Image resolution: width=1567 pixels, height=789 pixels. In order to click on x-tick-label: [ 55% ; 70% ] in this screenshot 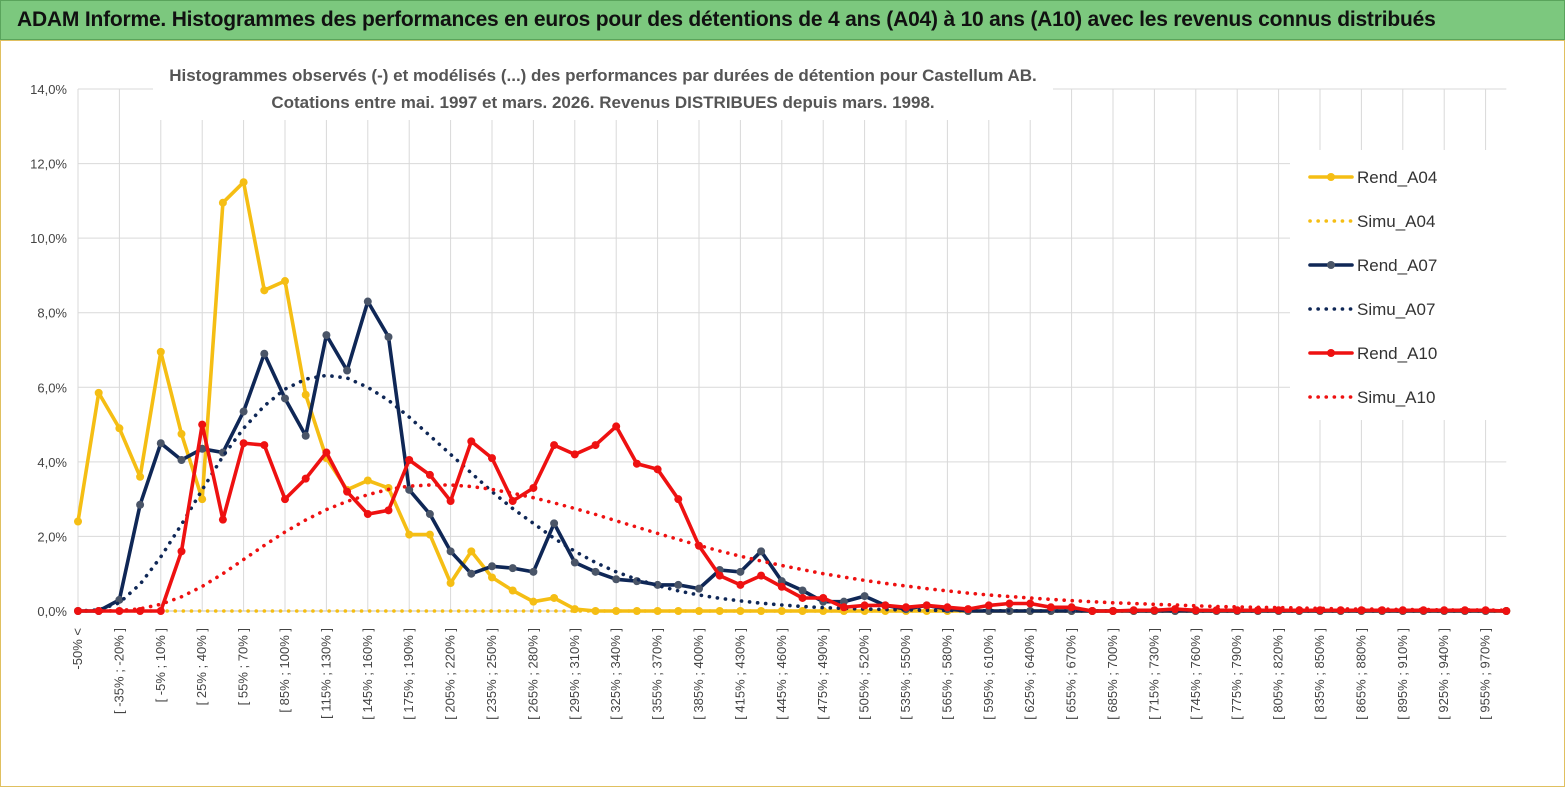, I will do `click(243, 666)`.